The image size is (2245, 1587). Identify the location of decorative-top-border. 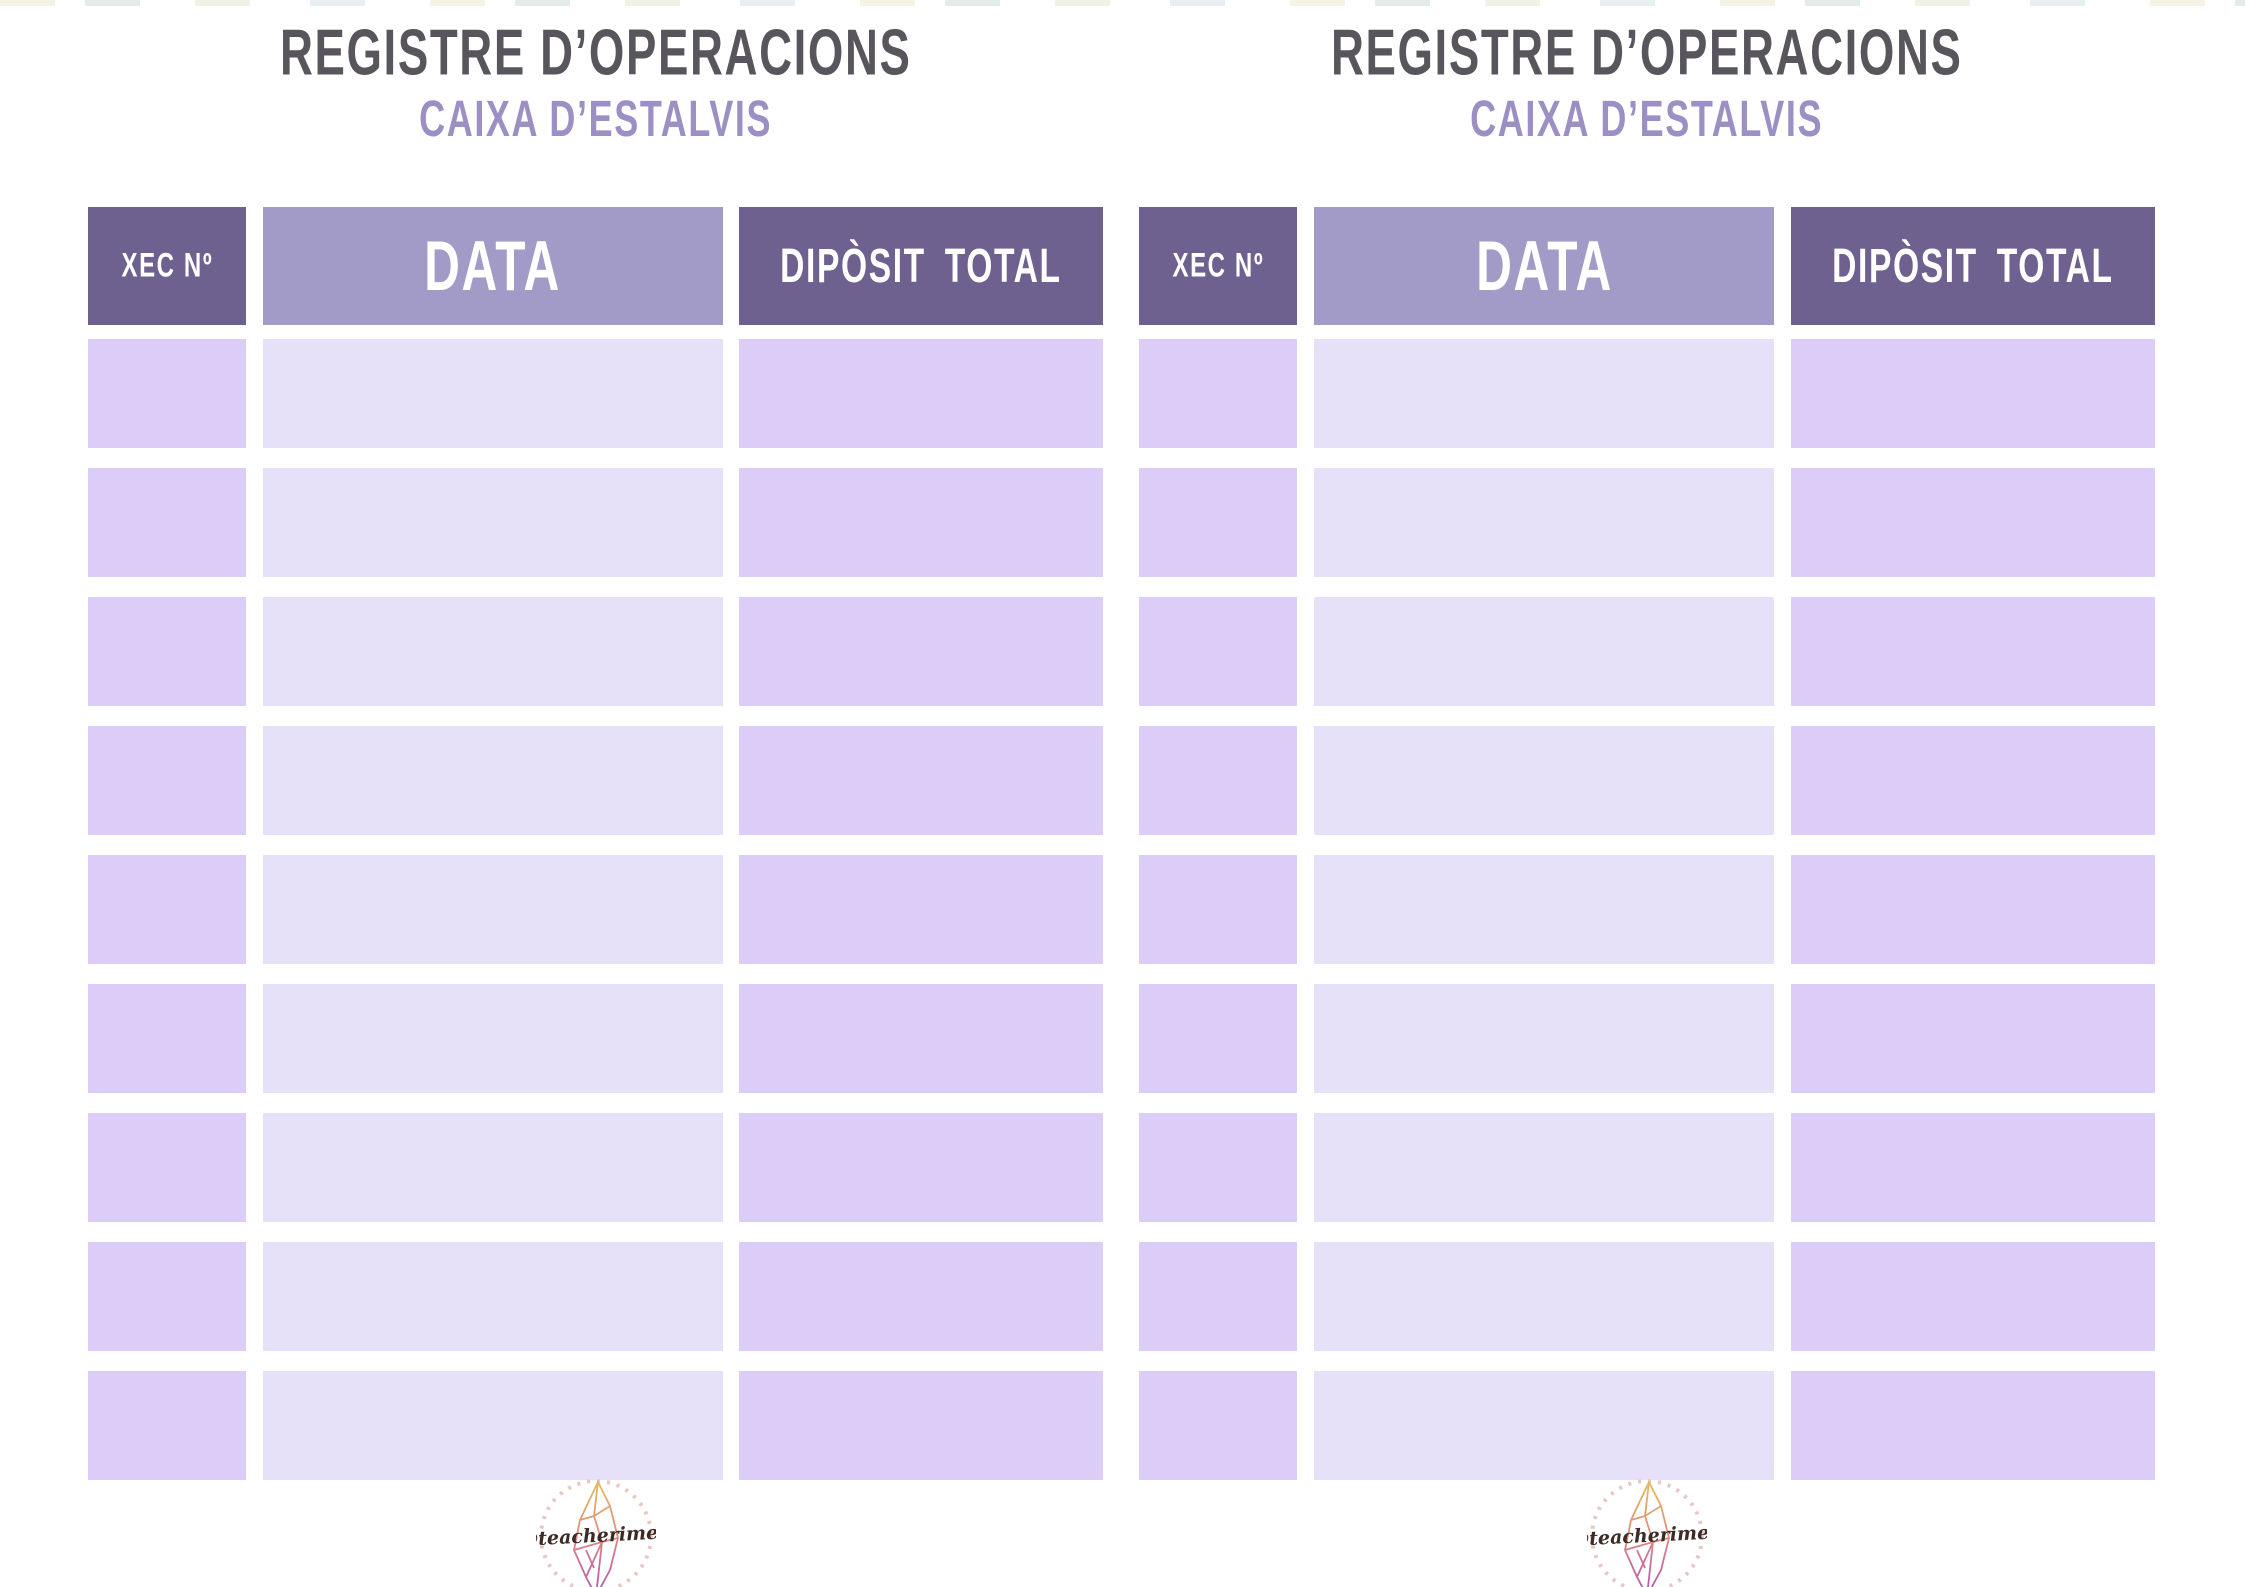
(1122, 3).